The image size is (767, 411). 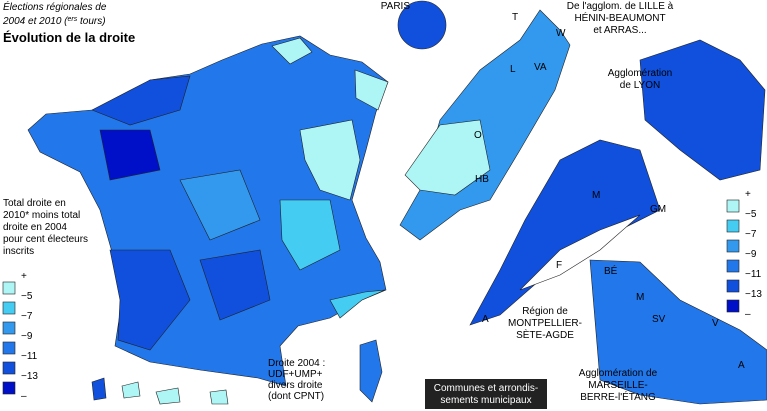 I want to click on label: sements municipaux, so click(x=485, y=400).